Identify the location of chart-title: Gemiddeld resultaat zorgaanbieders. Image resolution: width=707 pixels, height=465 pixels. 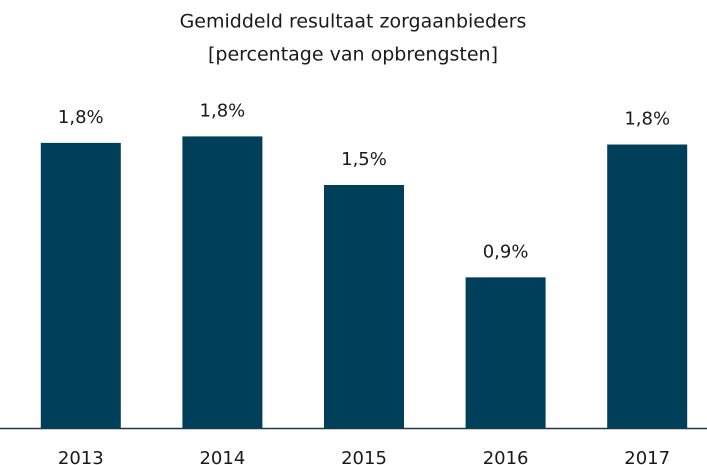
(353, 22).